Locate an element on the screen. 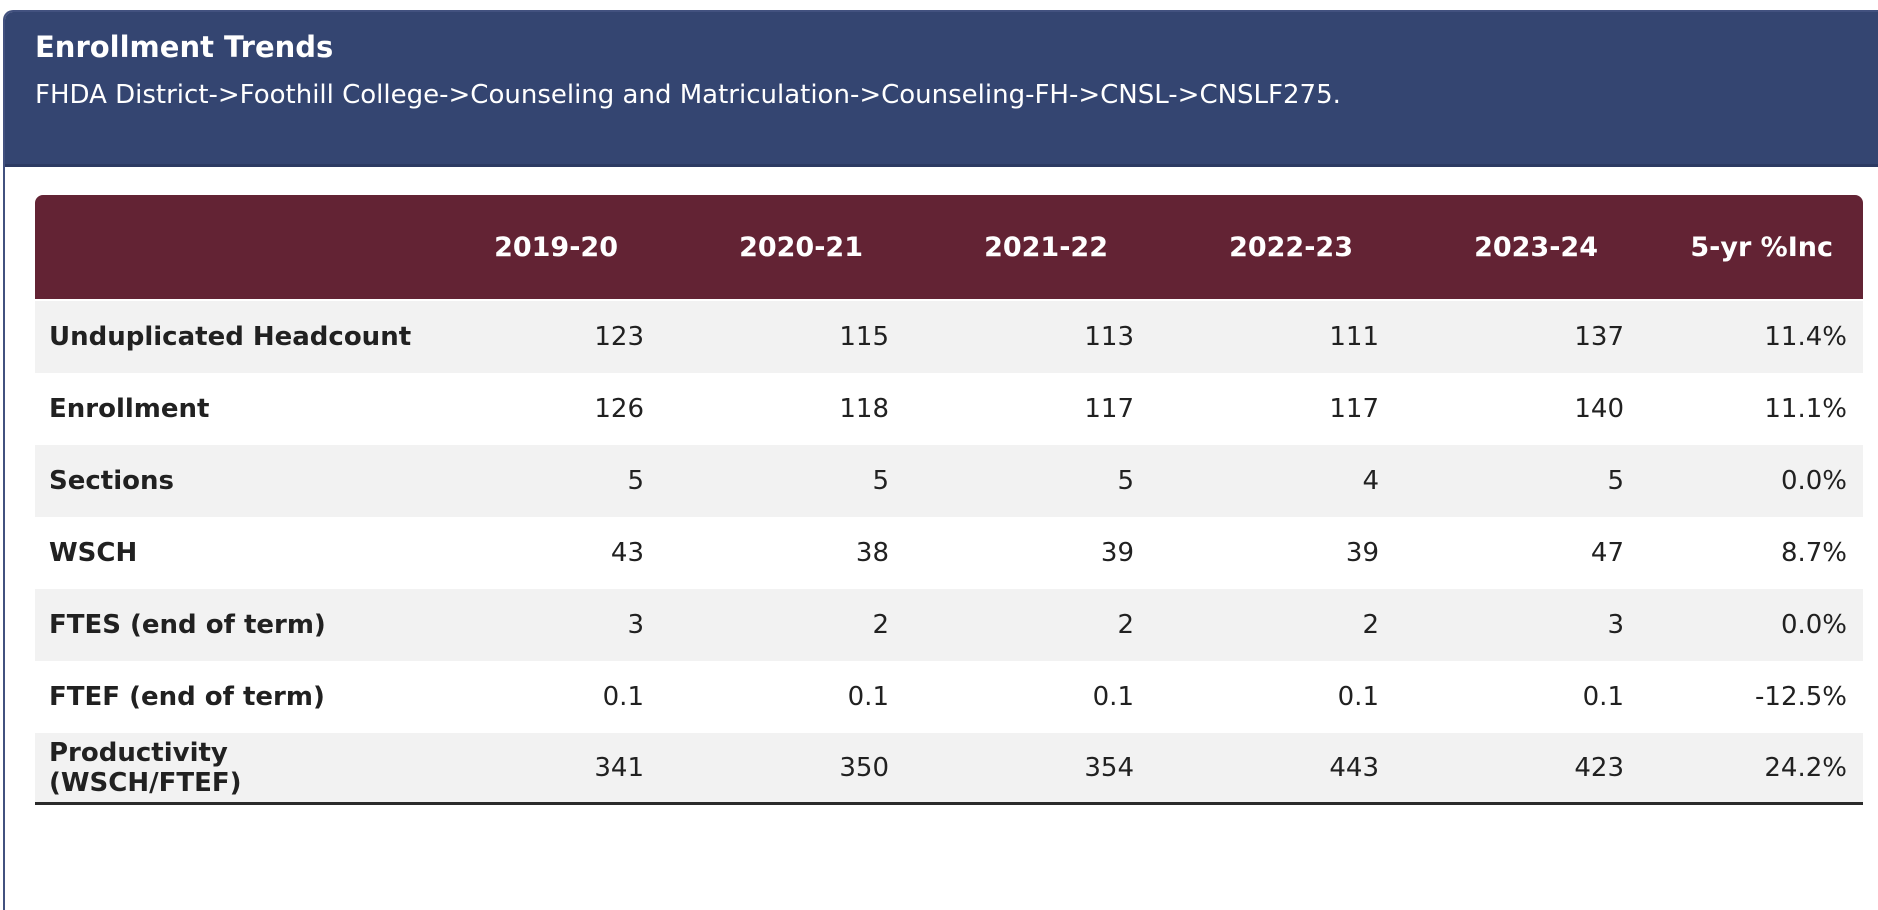 This screenshot has width=1878, height=910. cell-value: 11.4% is located at coordinates (1751, 337).